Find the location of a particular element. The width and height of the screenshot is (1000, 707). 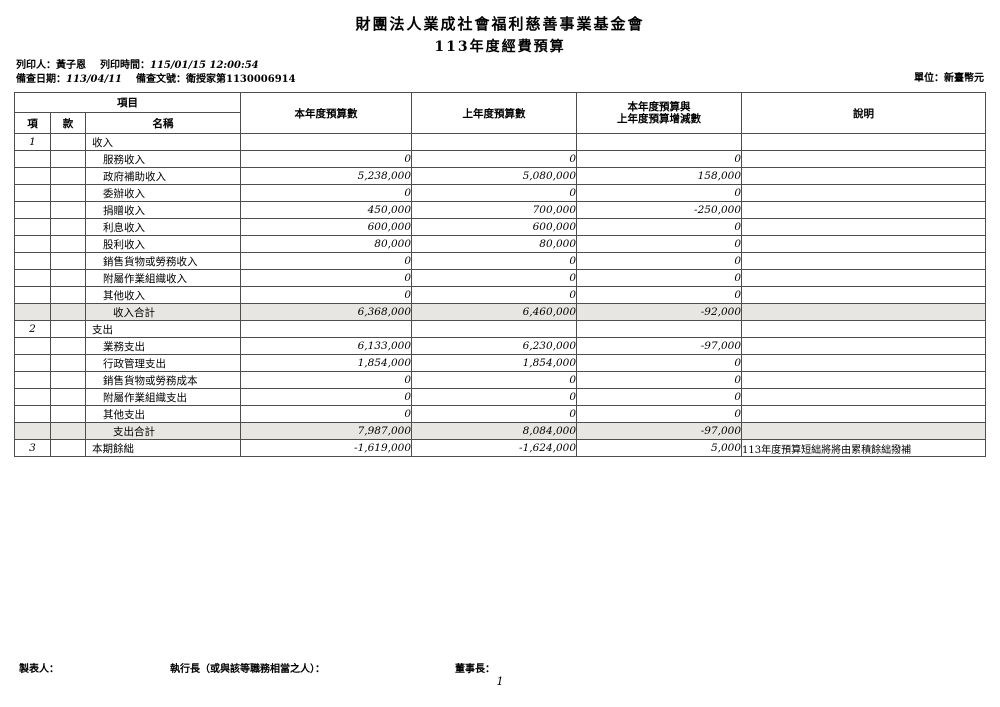

cell-diff: -92,000 is located at coordinates (659, 312).